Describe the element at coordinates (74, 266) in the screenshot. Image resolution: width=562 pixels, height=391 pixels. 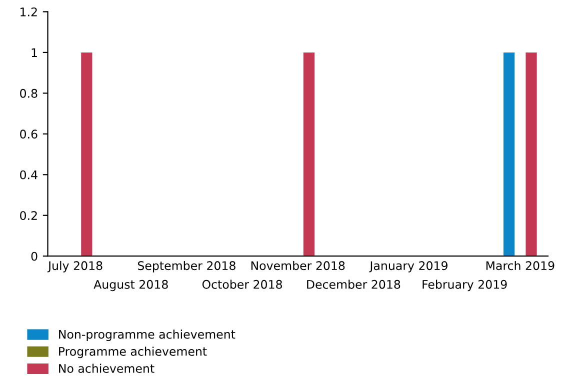
I see `x-tick-label: July 2018` at that location.